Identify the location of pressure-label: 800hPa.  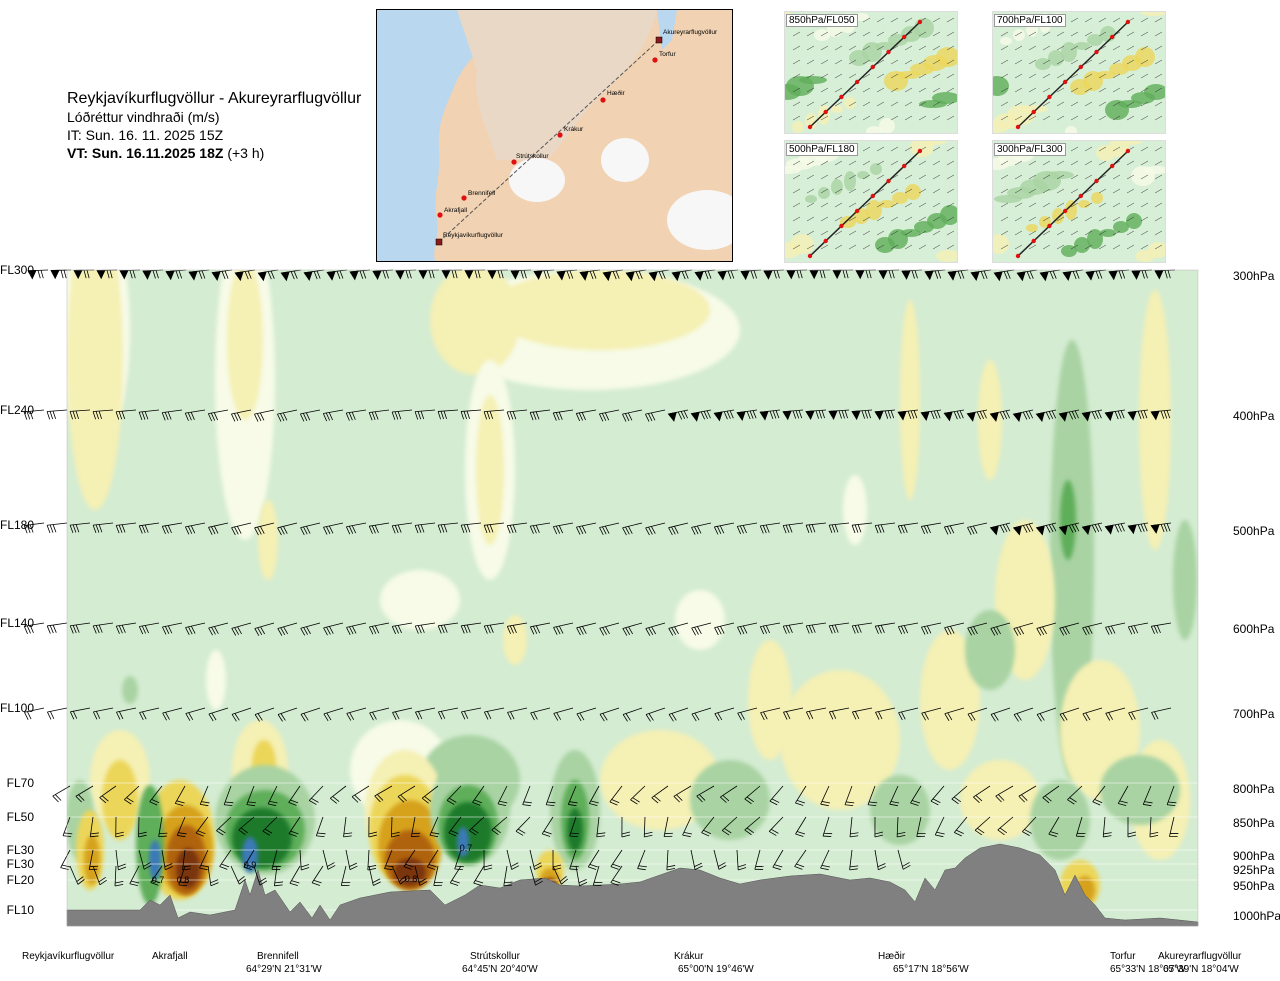
(1254, 789).